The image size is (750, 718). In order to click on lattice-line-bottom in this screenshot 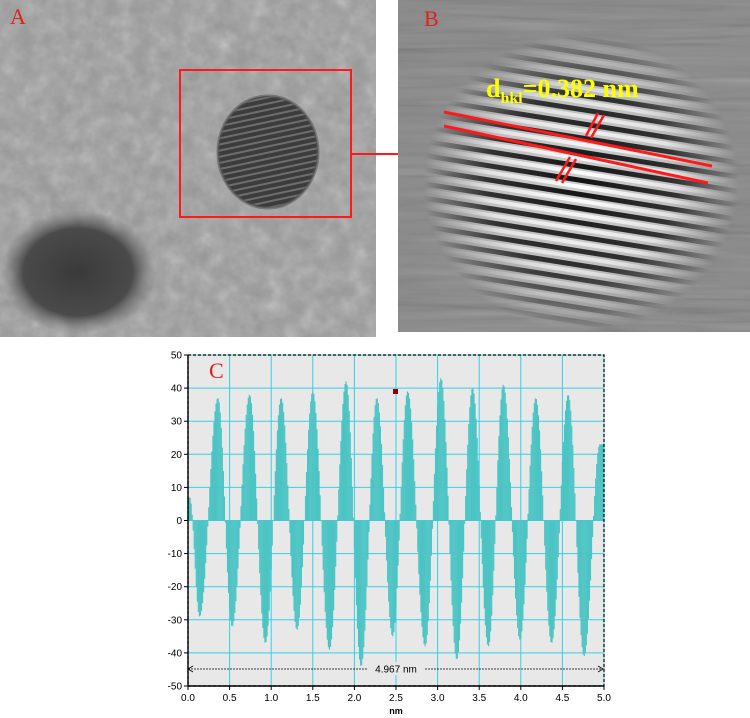, I will do `click(576, 154)`.